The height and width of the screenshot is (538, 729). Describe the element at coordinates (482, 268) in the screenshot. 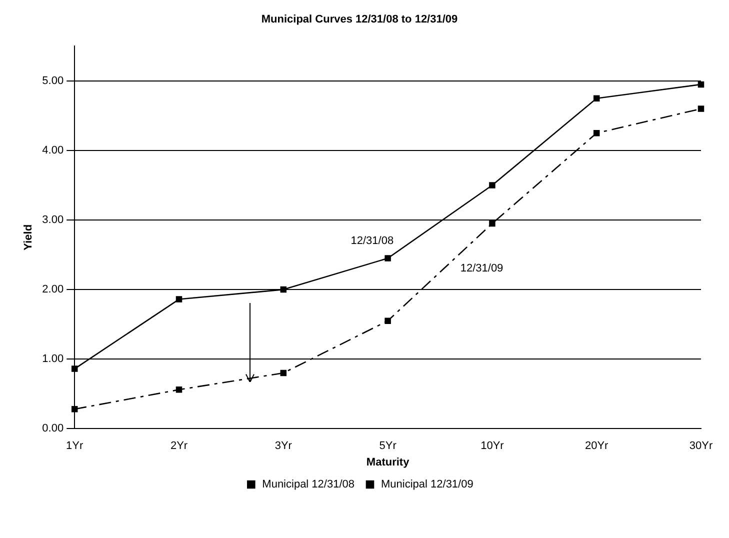

I see `annotation: 12/31/09` at that location.